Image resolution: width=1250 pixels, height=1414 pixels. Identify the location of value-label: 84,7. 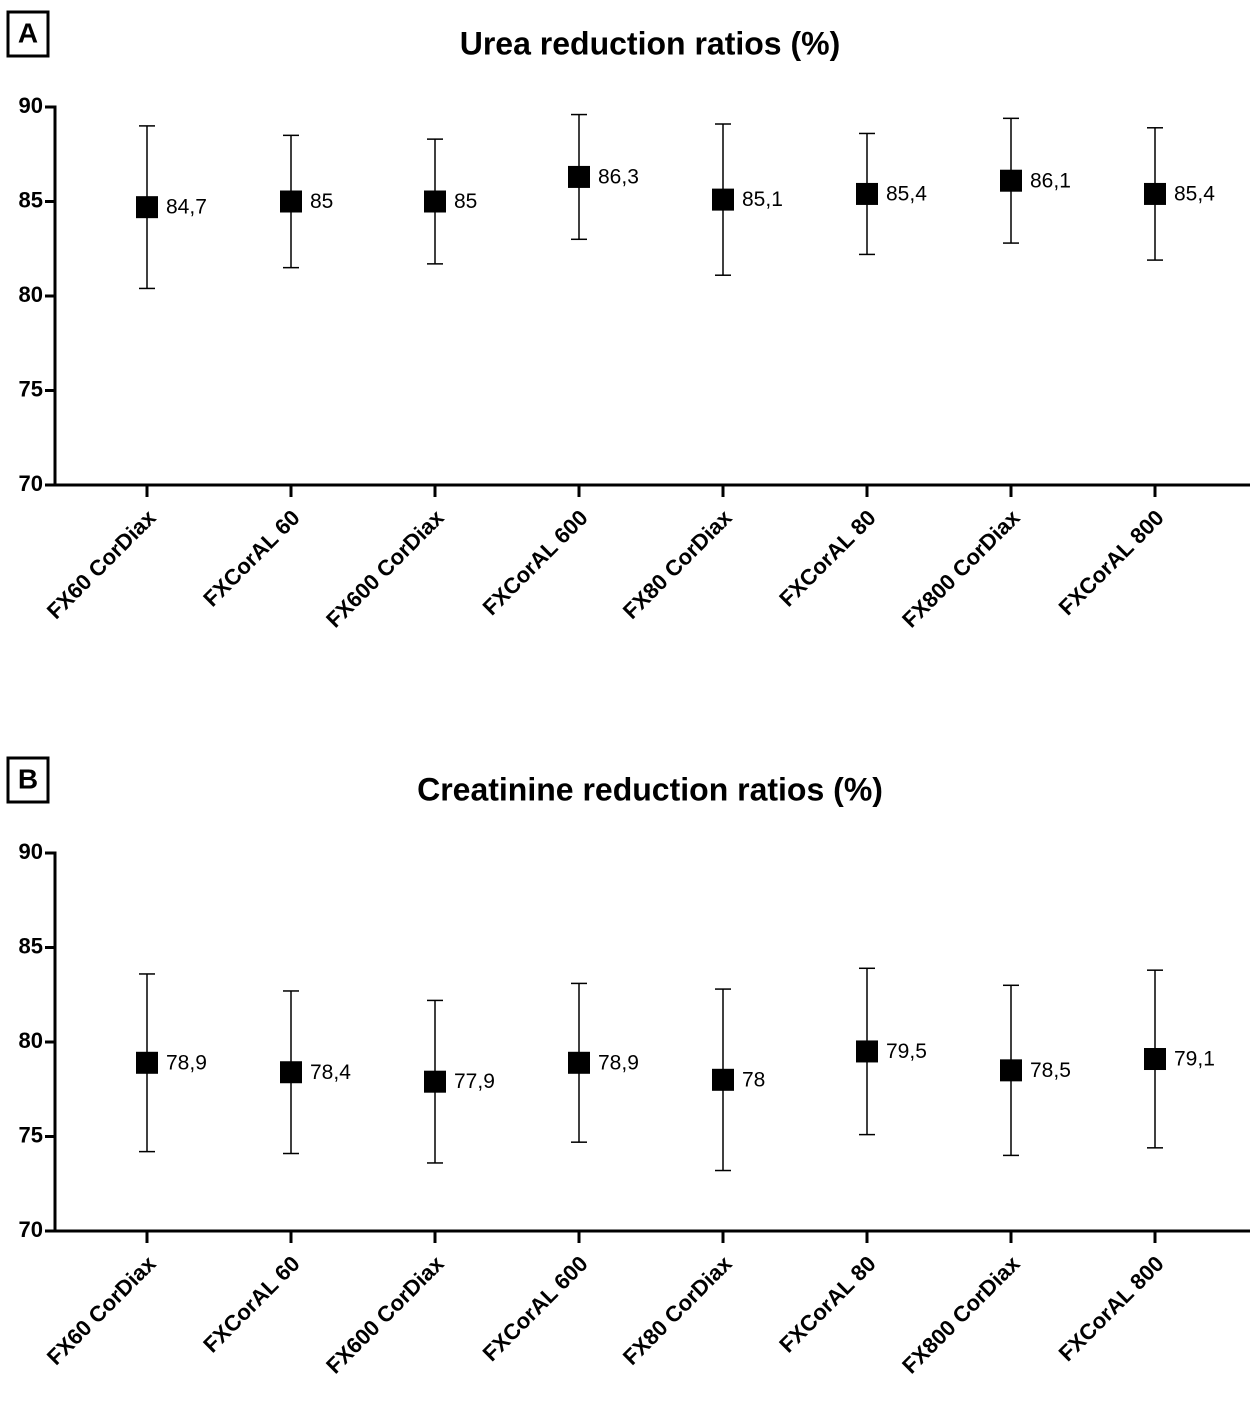
(186, 207).